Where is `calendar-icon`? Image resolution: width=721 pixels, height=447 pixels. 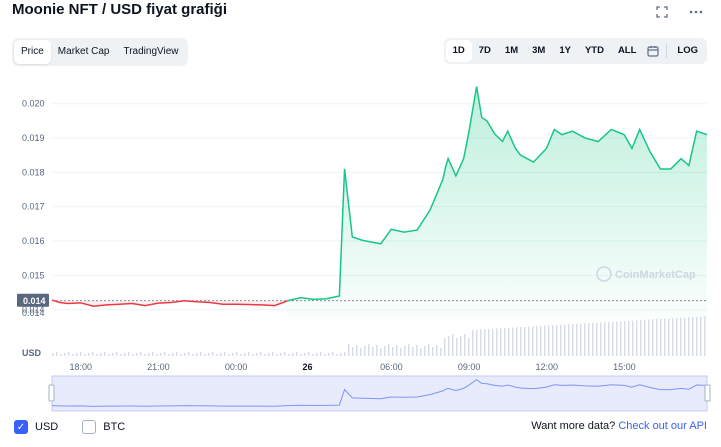 calendar-icon is located at coordinates (653, 51).